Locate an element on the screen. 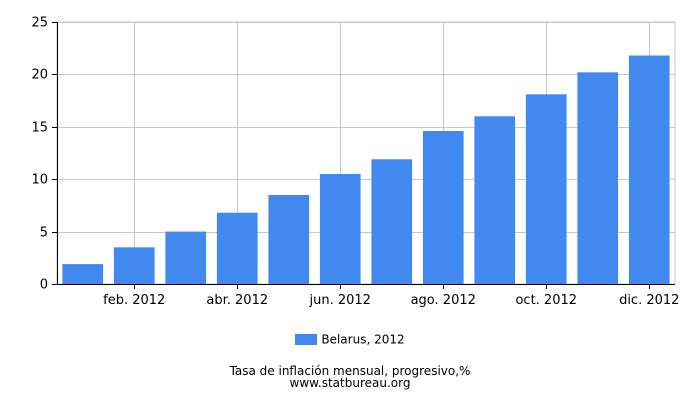  y-tick-label: 10 is located at coordinates (39, 180).